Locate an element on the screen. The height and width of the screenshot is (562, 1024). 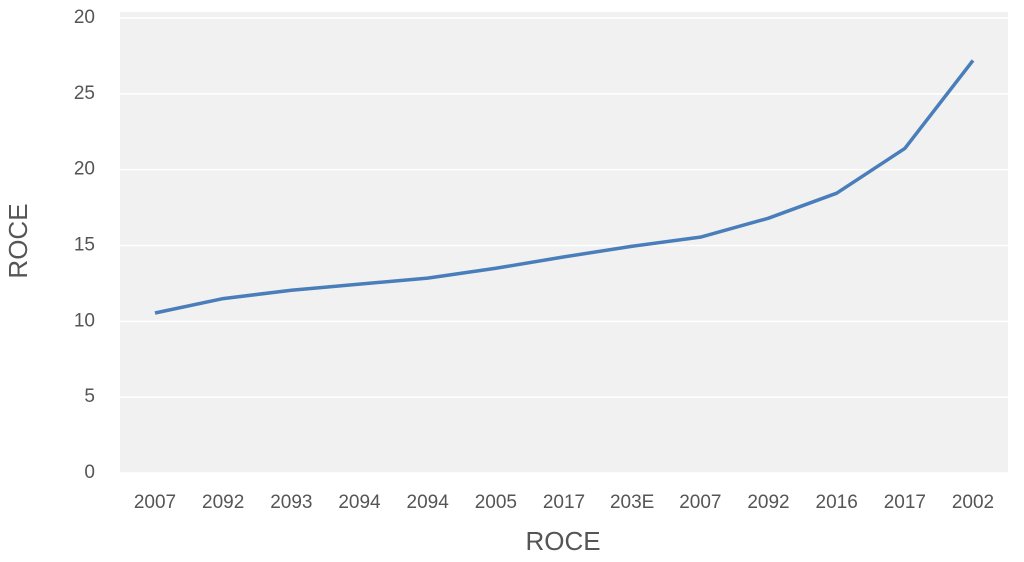
x-axis-title: ROCE is located at coordinates (562, 541).